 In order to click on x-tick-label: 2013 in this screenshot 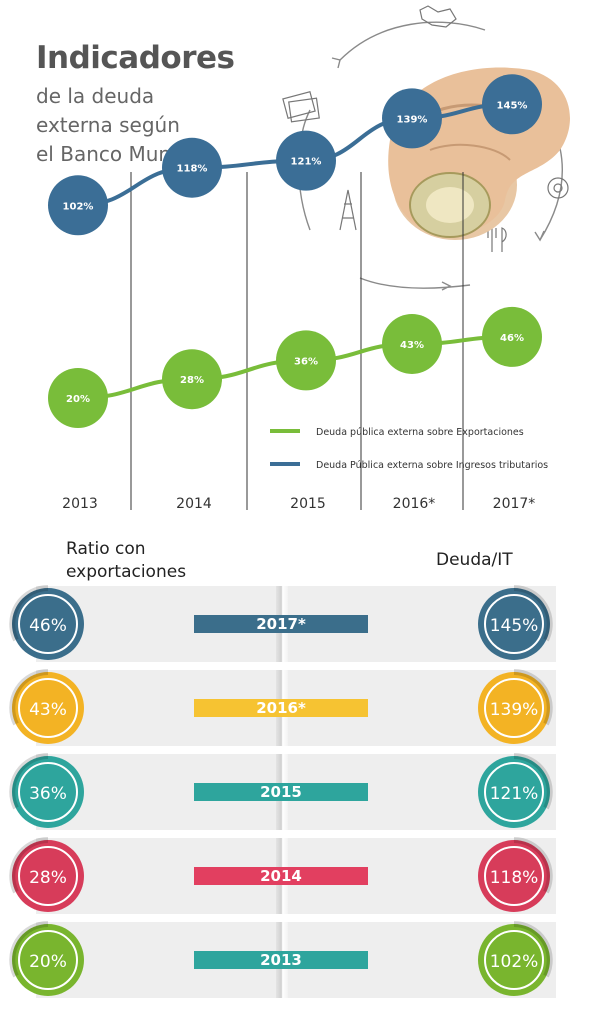, I will do `click(80, 504)`.